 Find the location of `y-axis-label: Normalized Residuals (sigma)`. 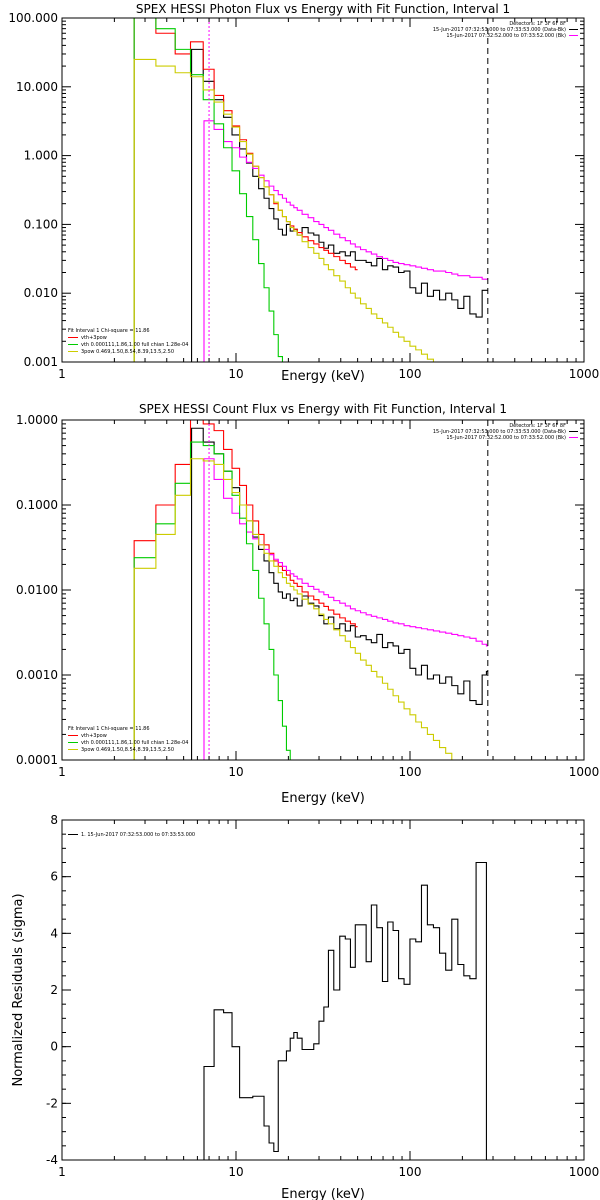

y-axis-label: Normalized Residuals (sigma) is located at coordinates (18, 989).